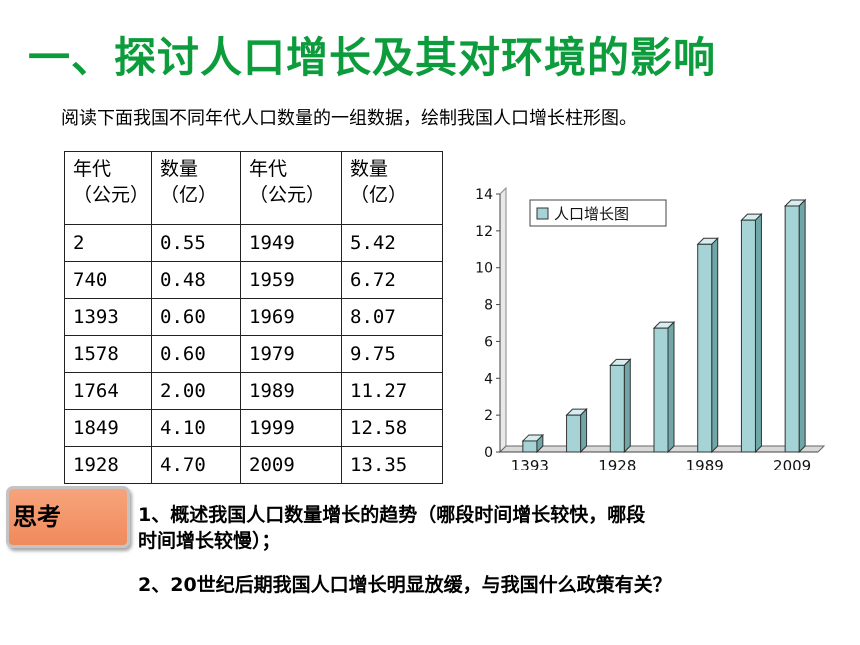 The height and width of the screenshot is (645, 860). Describe the element at coordinates (392, 280) in the screenshot. I see `table-cell: 6.72` at that location.